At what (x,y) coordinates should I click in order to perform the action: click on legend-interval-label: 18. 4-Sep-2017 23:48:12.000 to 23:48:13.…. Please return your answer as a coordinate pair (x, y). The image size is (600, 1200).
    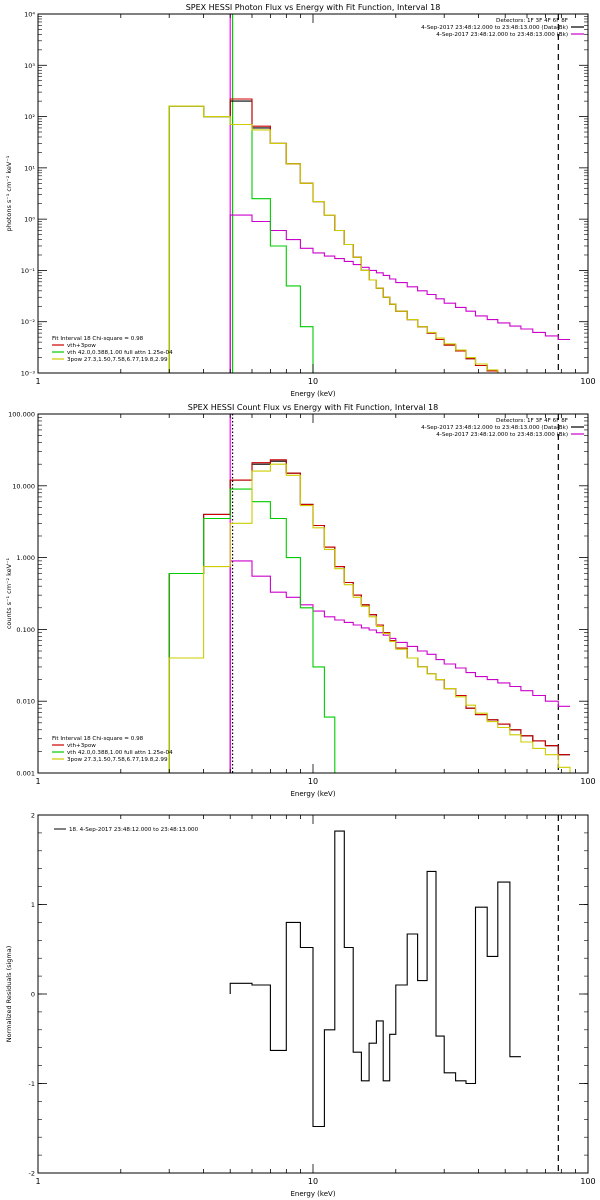
    Looking at the image, I should click on (134, 830).